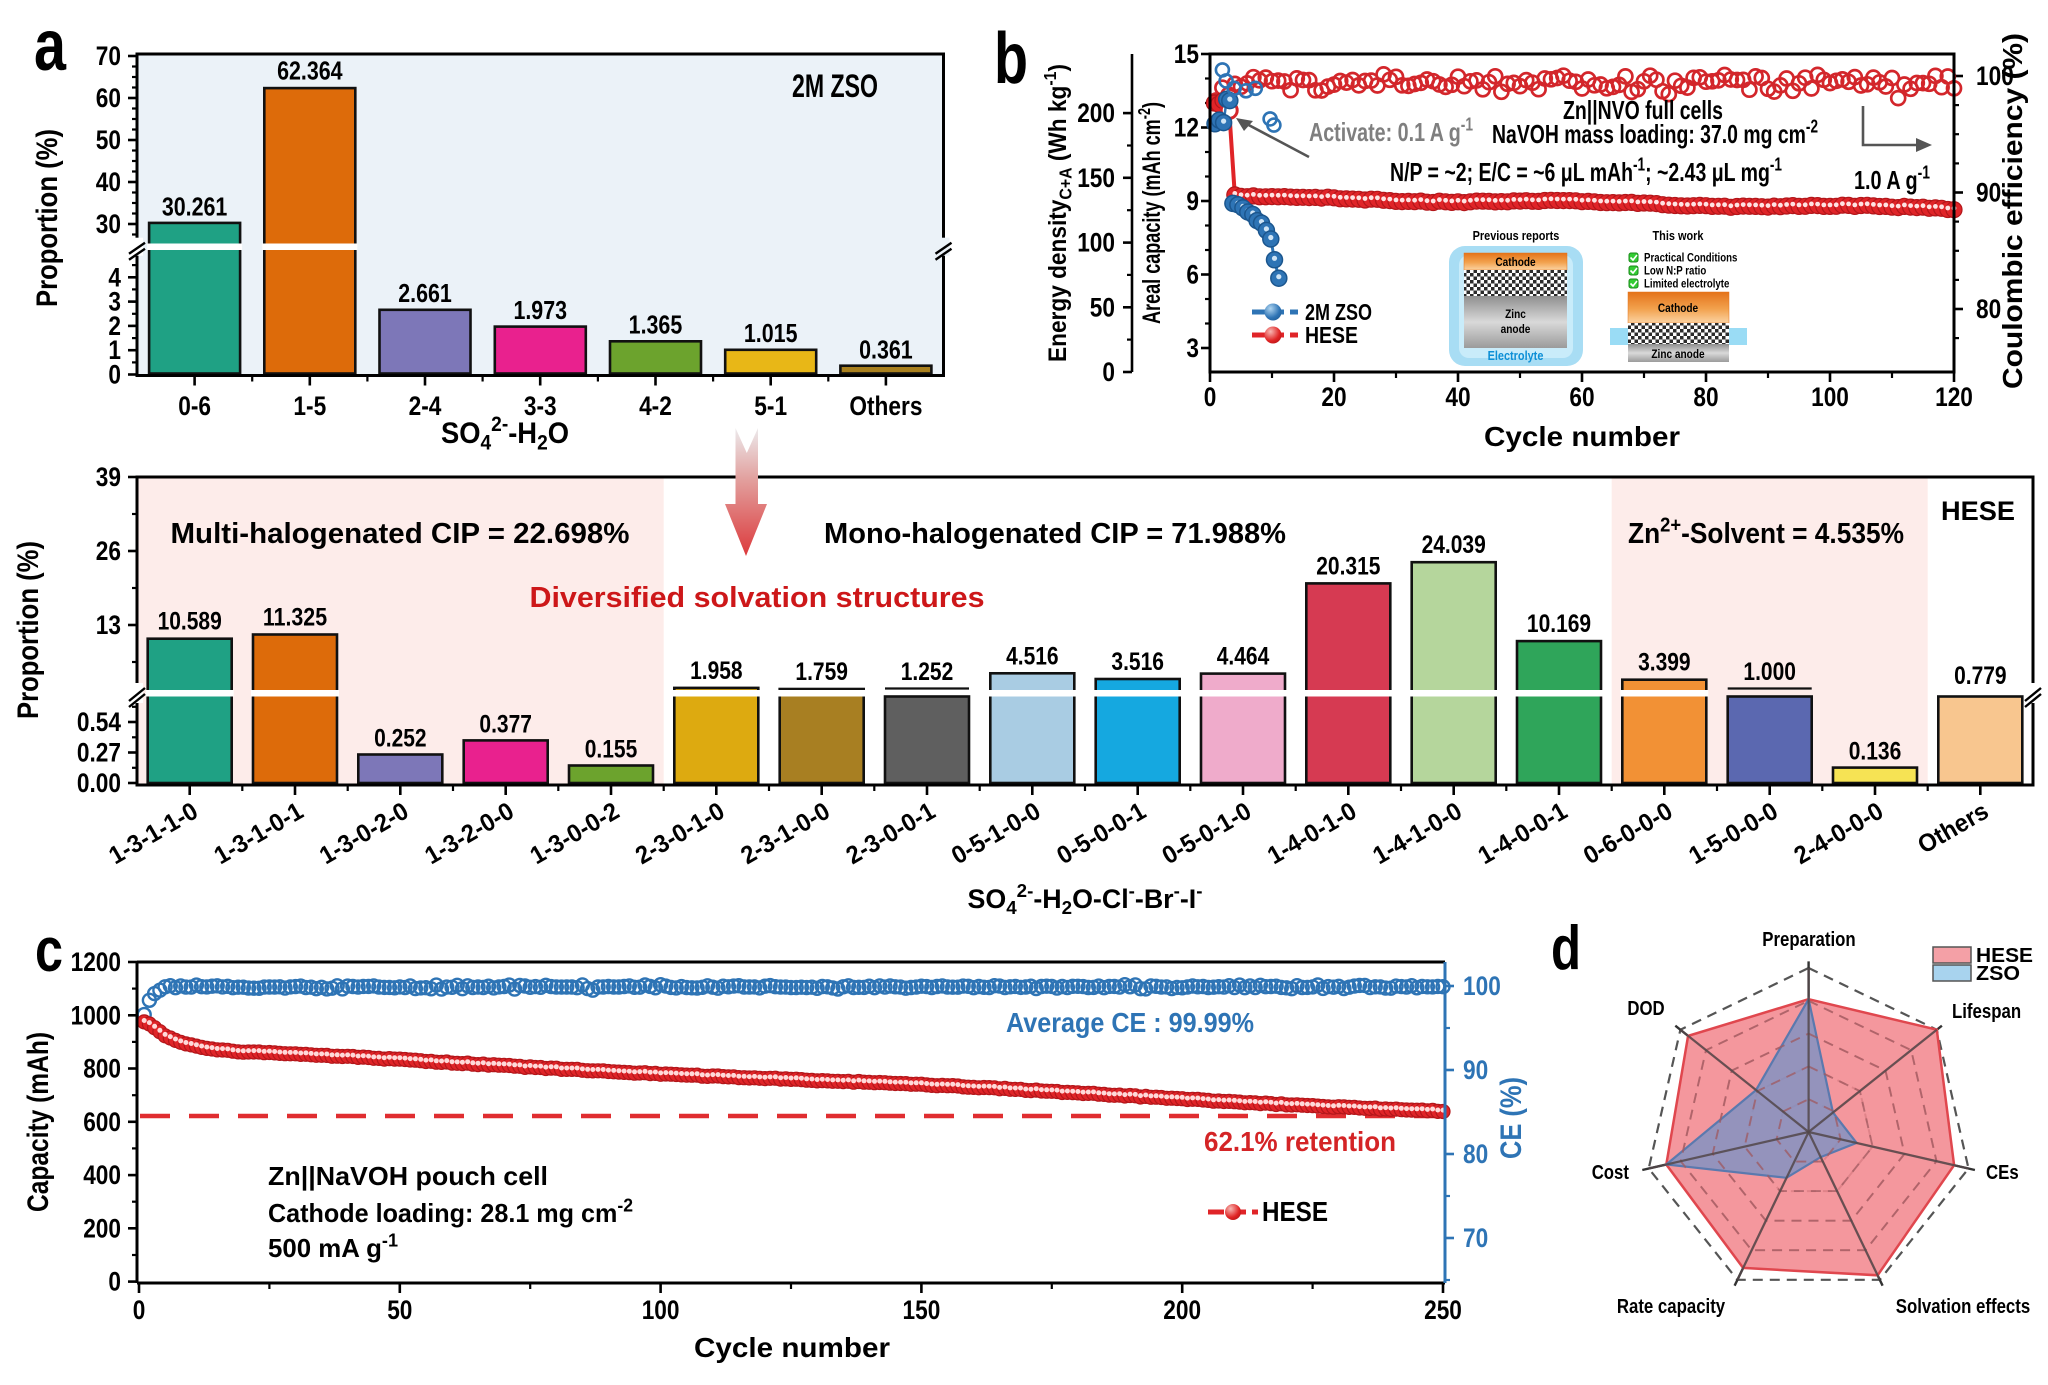 The image size is (2048, 1385). I want to click on svg-text: 39, so click(108, 477).